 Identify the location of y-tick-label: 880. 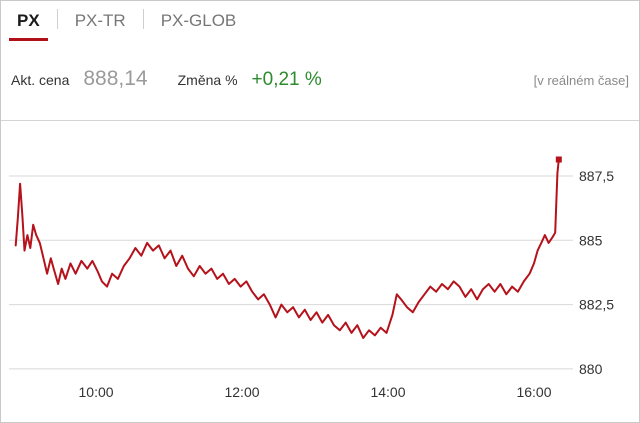
(591, 369).